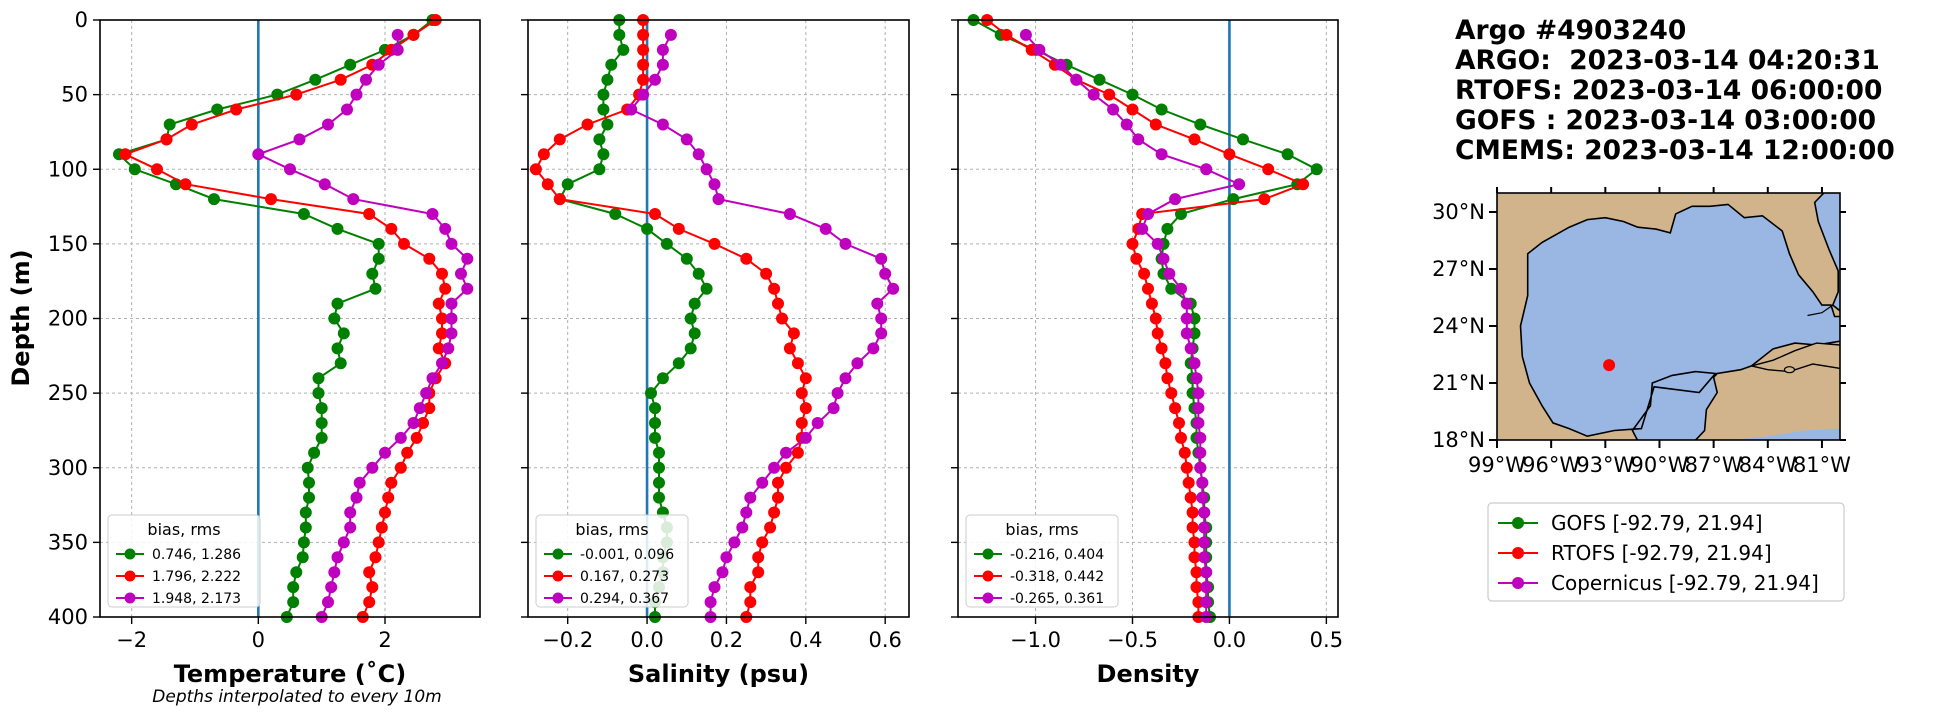 This screenshot has width=1948, height=716. Describe the element at coordinates (74, 95) in the screenshot. I see `y-tick-label: 50` at that location.